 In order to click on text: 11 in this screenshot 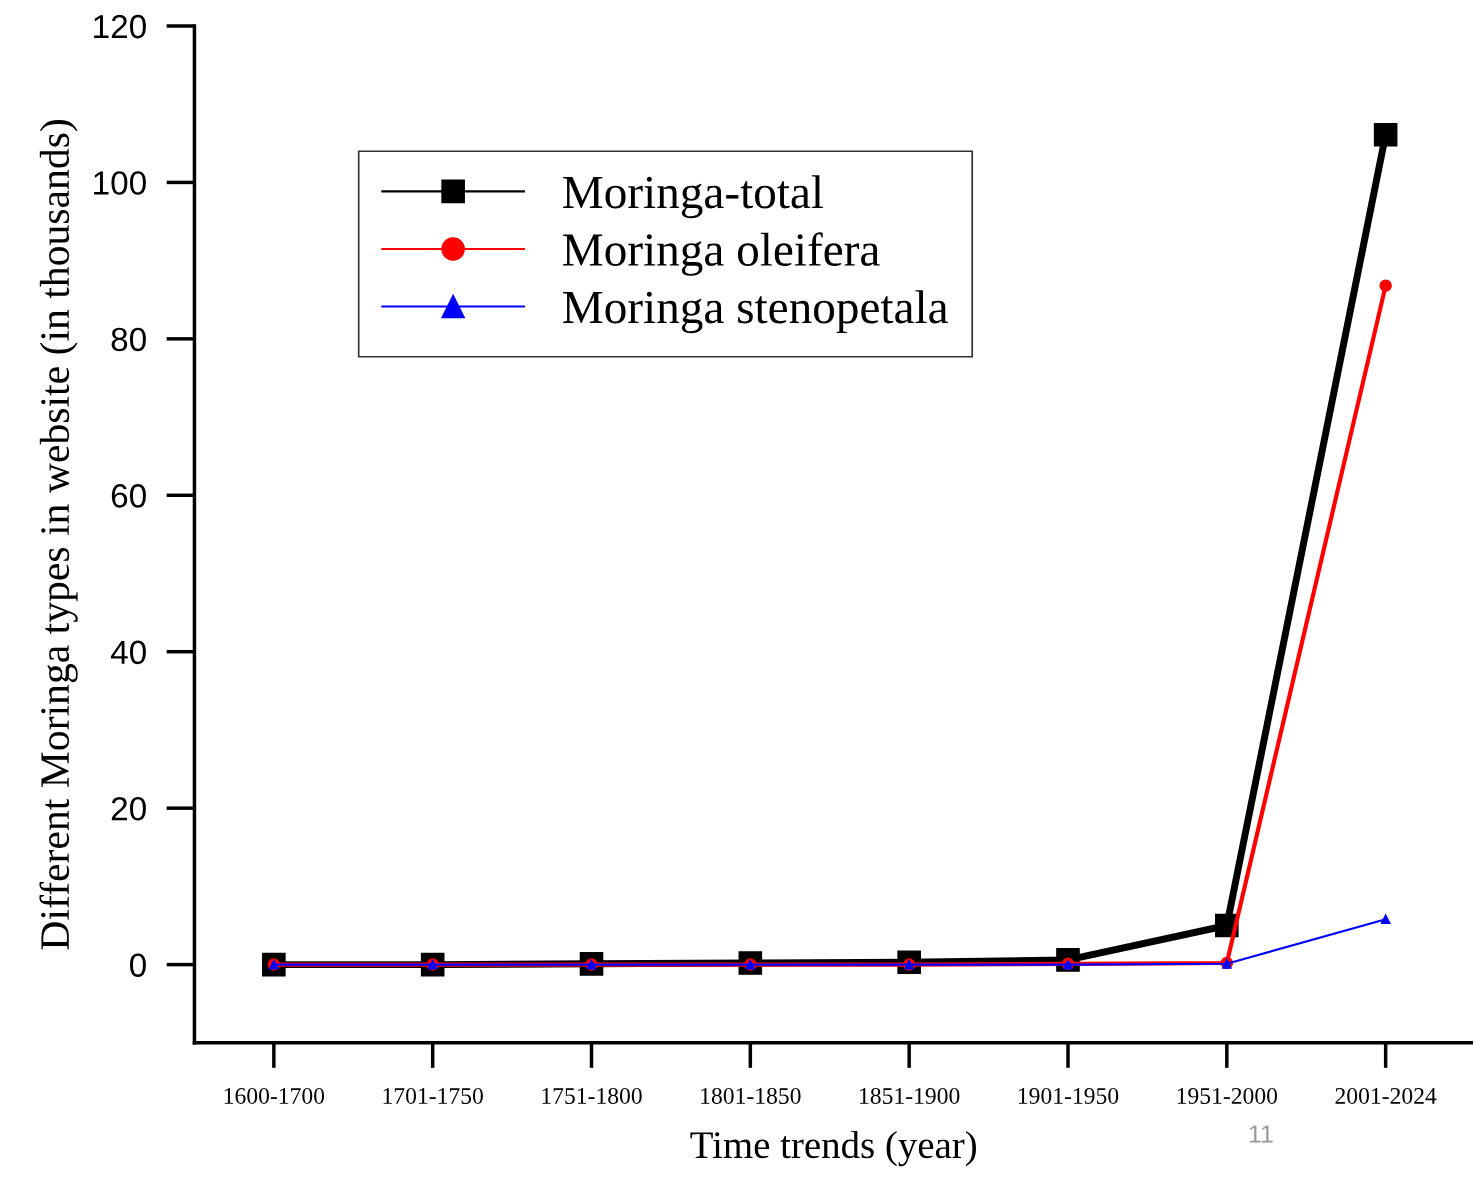, I will do `click(1261, 1134)`.